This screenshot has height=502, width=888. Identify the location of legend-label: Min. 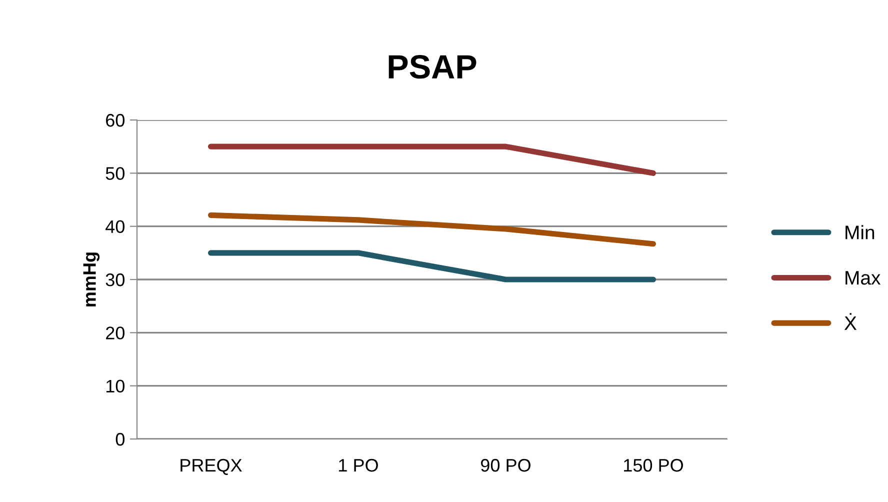
(860, 232).